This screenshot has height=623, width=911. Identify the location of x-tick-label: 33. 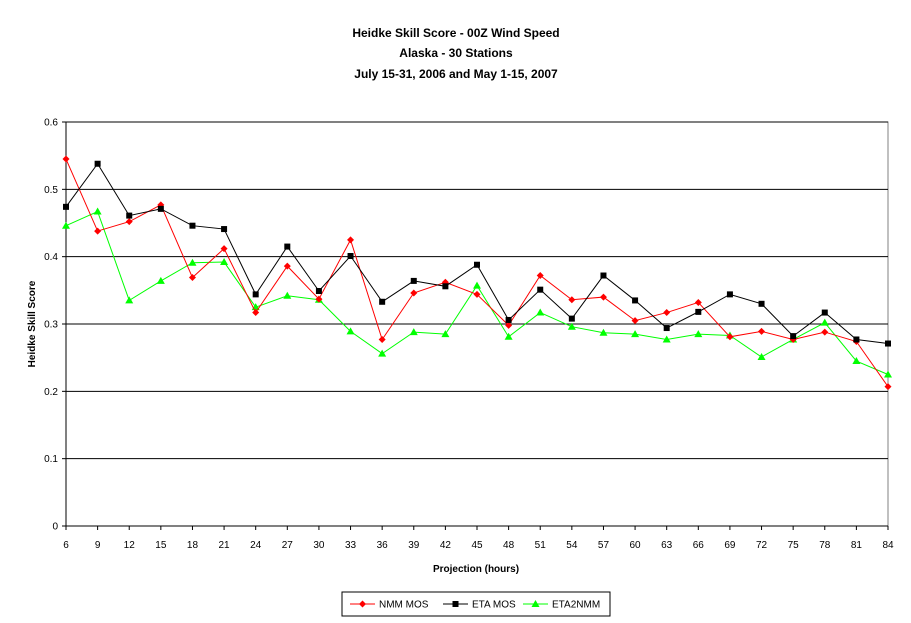
(351, 545).